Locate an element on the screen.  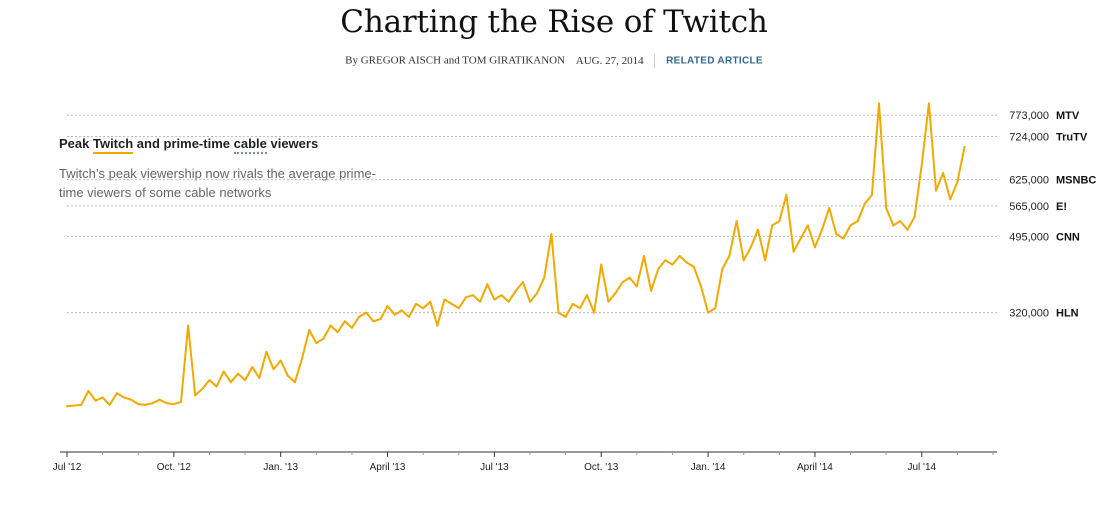
x-tick-label: April '14 is located at coordinates (815, 467).